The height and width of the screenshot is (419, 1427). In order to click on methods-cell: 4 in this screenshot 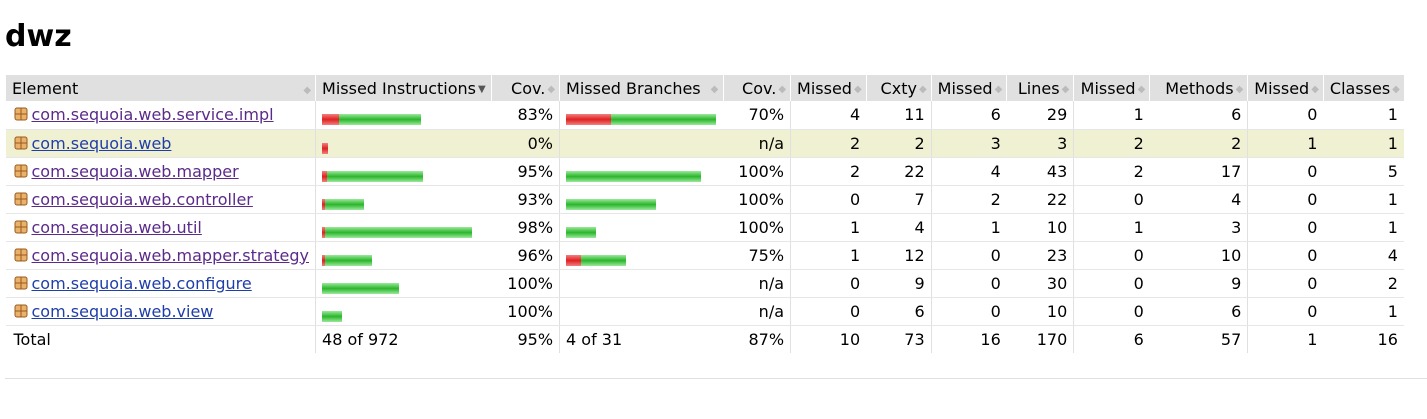, I will do `click(1198, 199)`.